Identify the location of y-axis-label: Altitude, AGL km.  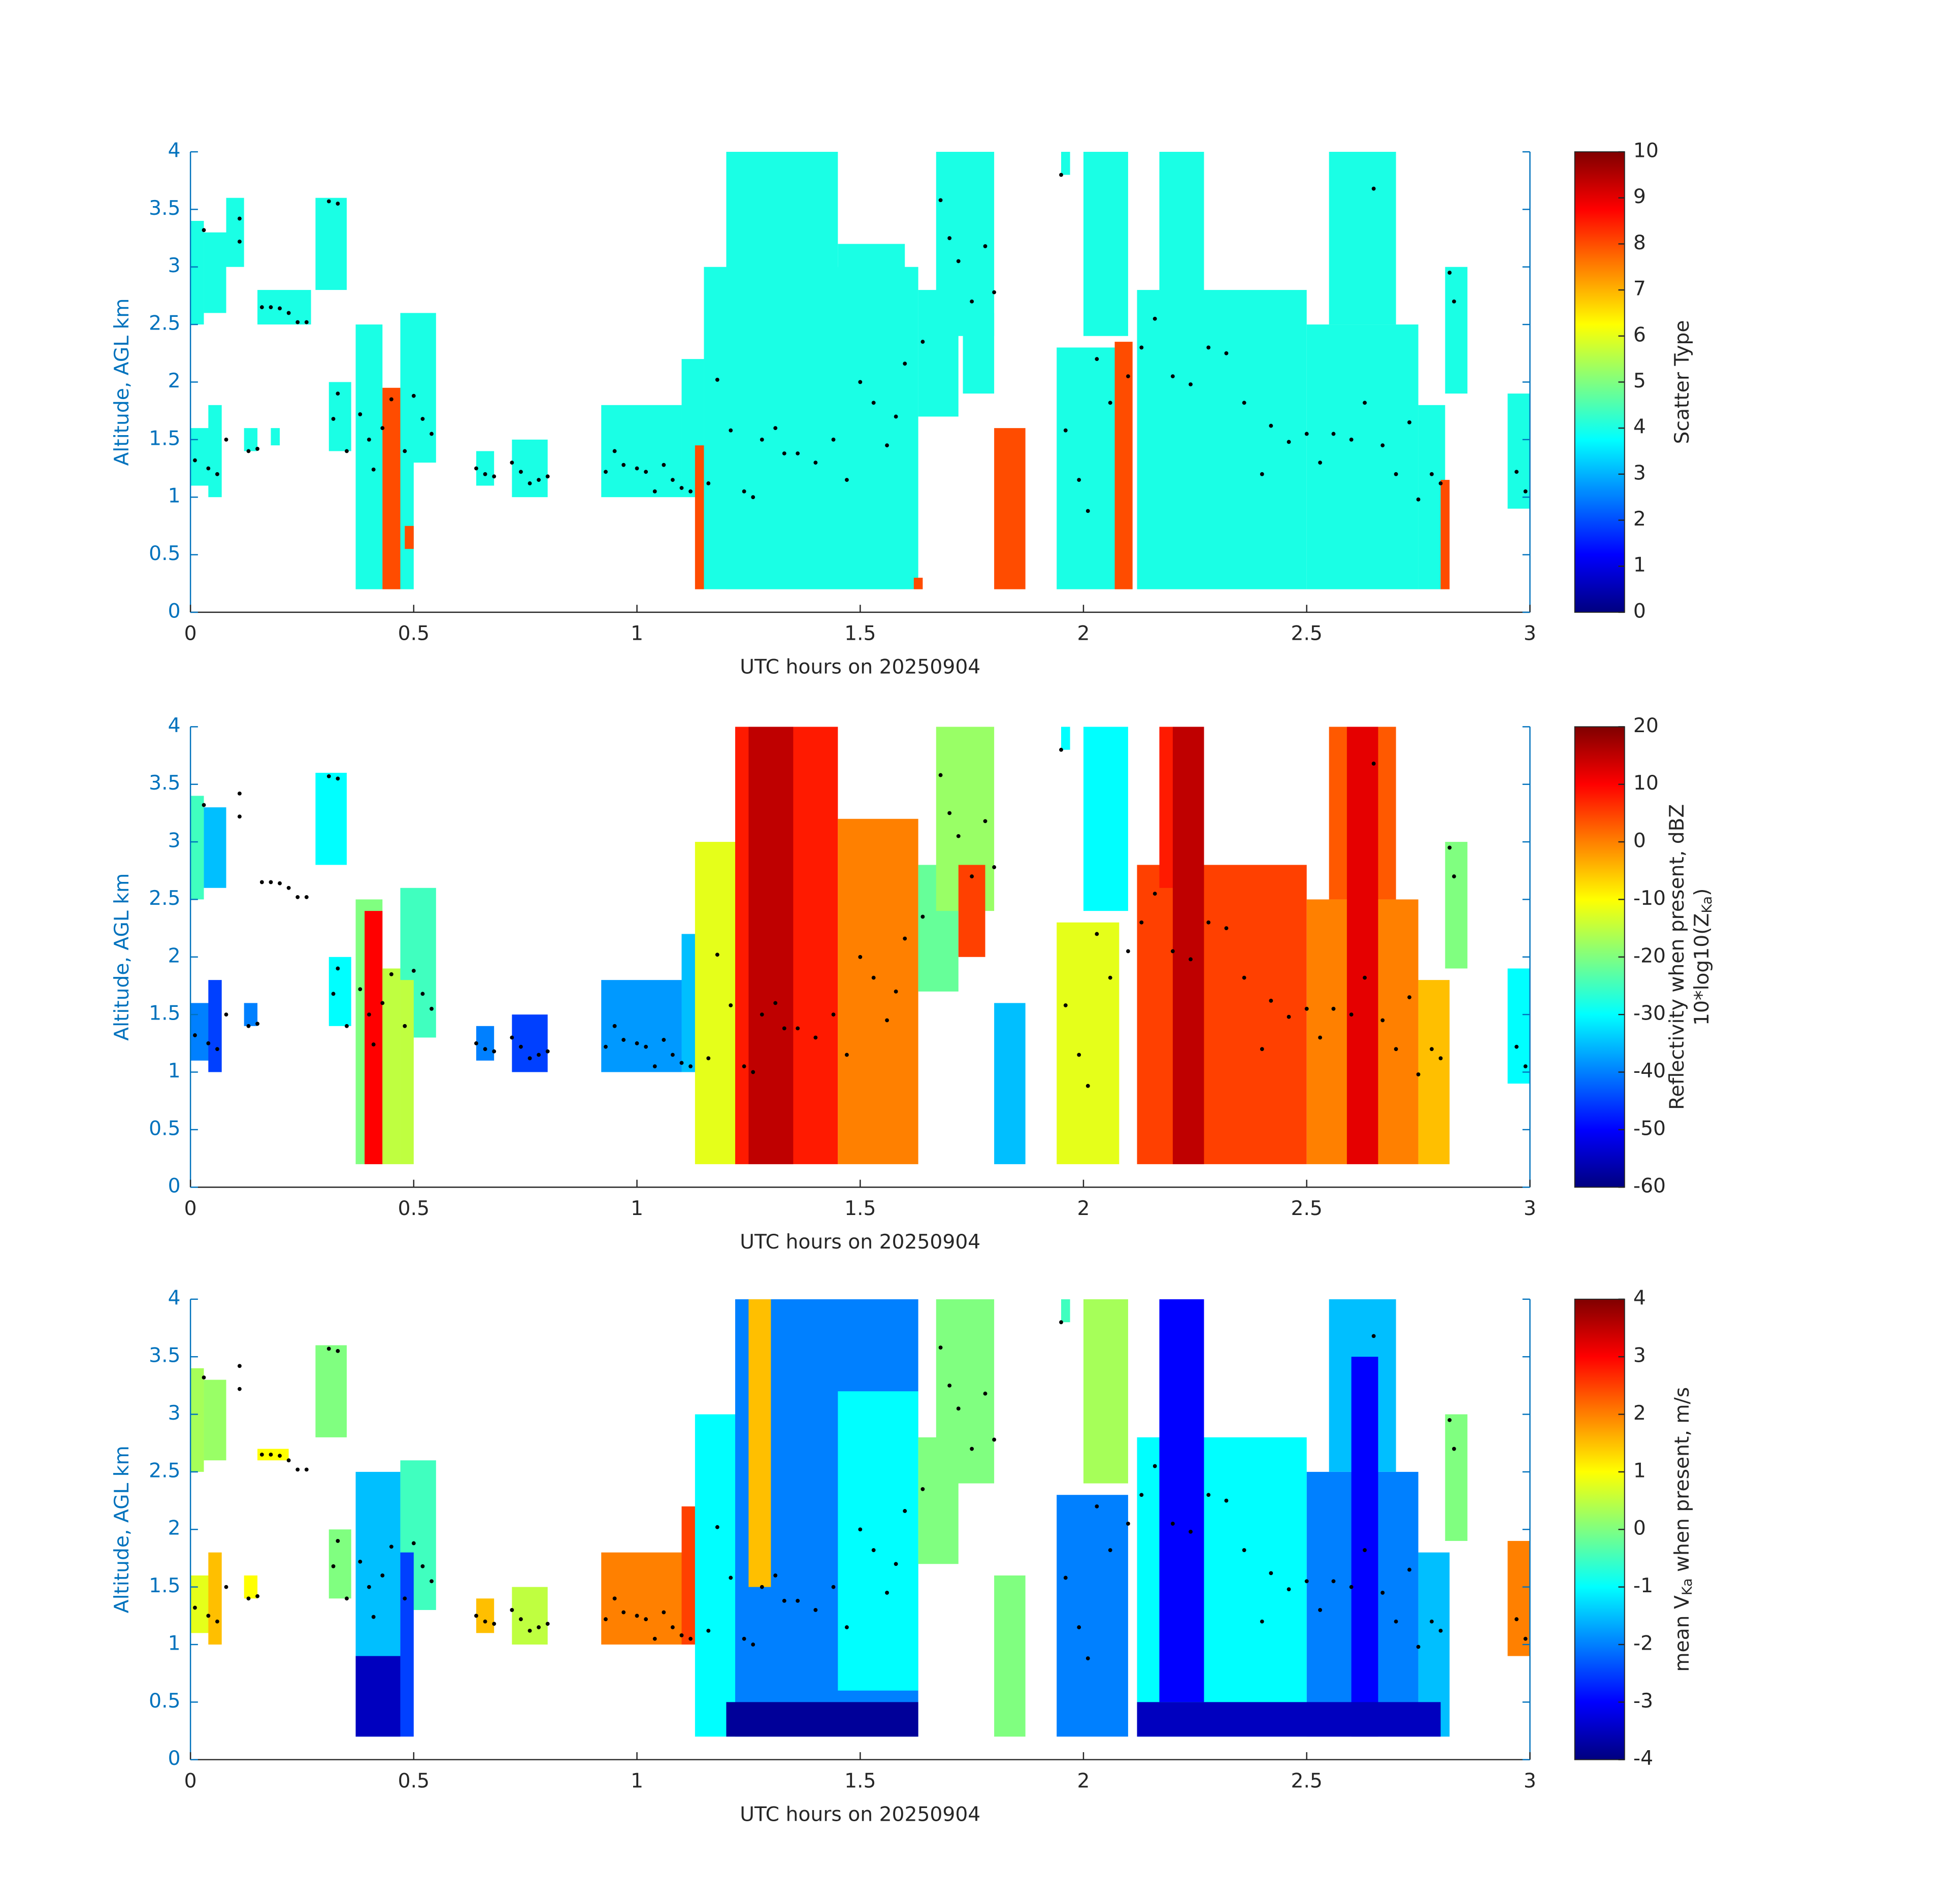
(122, 383).